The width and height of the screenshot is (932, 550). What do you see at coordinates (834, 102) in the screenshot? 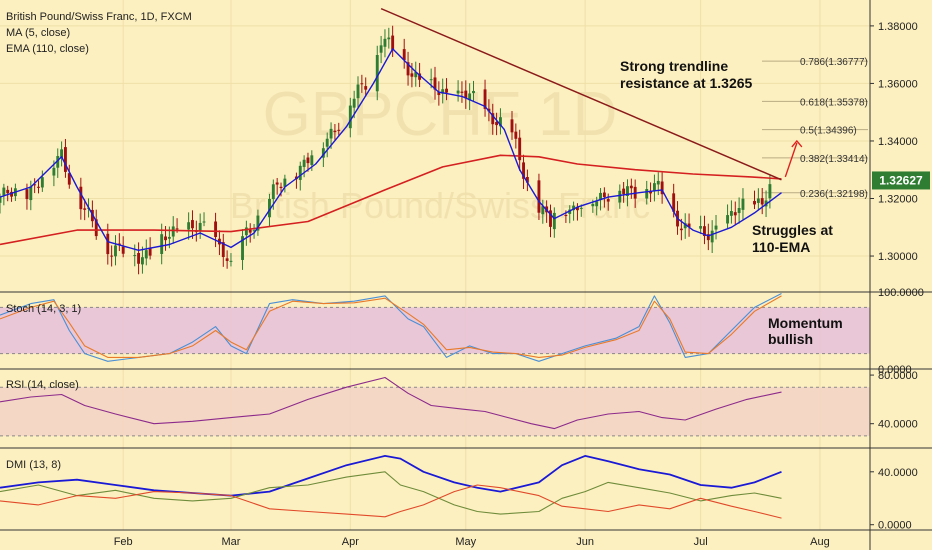
I see `fib-level-label: 0.618(1.35378)` at bounding box center [834, 102].